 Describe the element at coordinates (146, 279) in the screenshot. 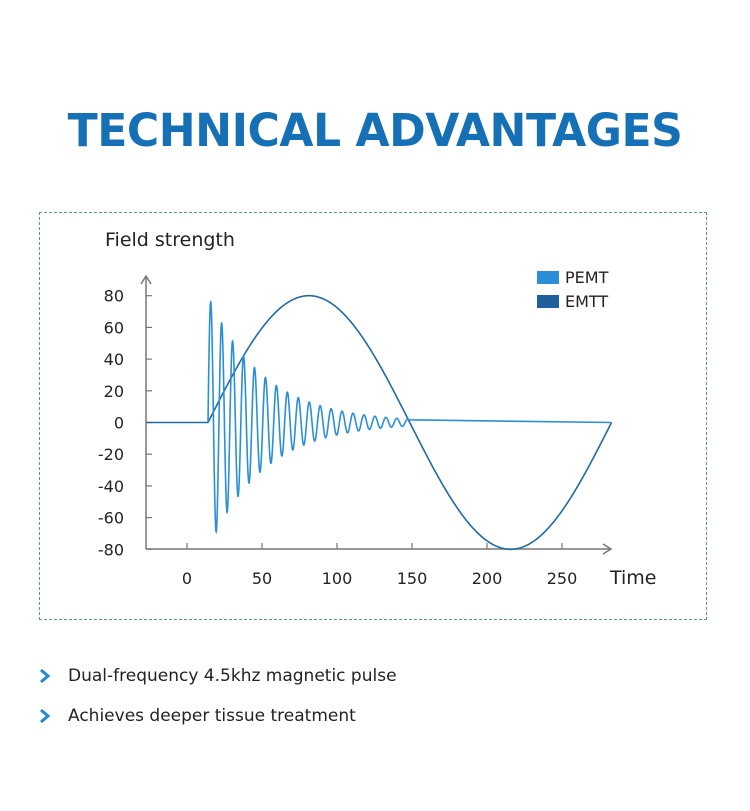

I see `y-axis-arrow` at that location.